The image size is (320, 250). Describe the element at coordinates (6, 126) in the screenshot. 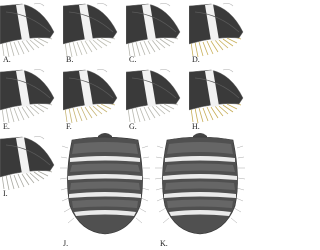

I see `panel-label: E.` at that location.